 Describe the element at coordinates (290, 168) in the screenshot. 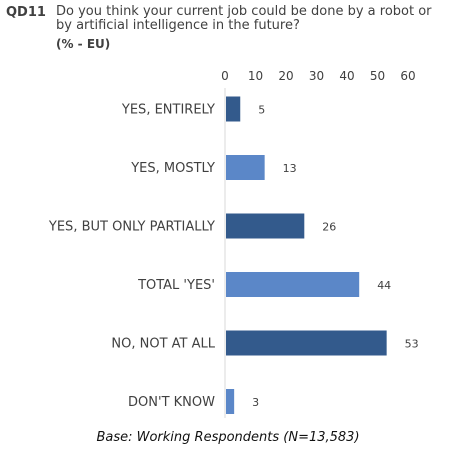

I see `data-label: 13` at that location.